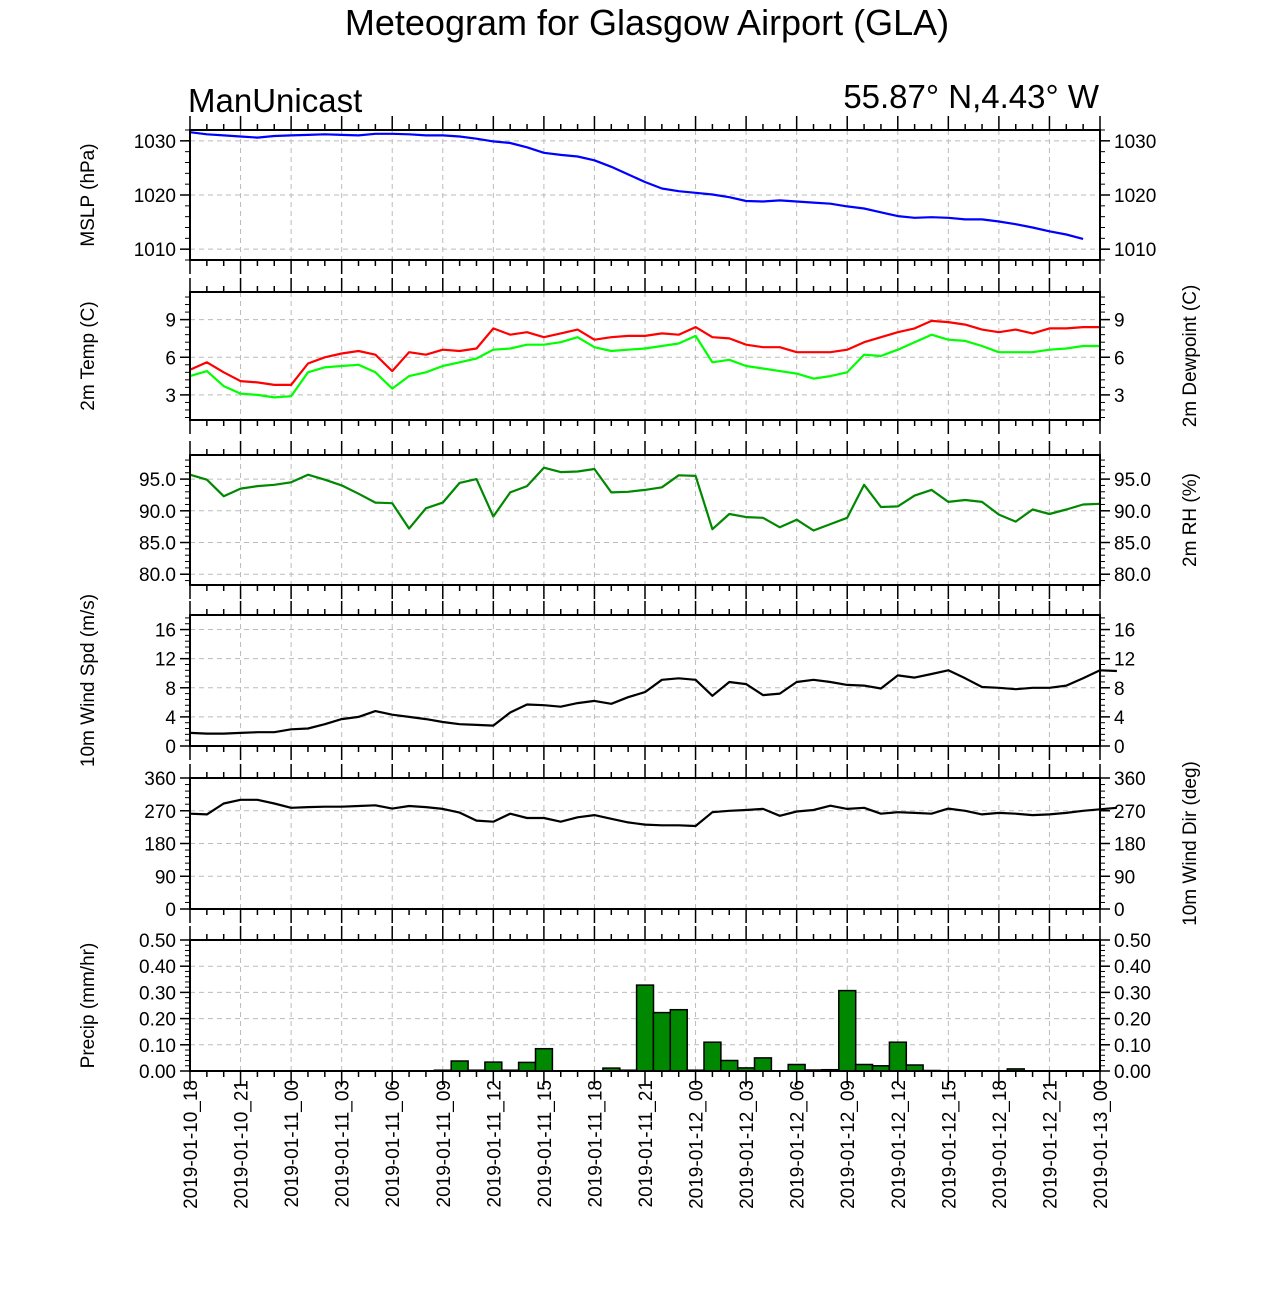 The width and height of the screenshot is (1275, 1299). Describe the element at coordinates (1135, 250) in the screenshot. I see `y-tick-label-right: 1010` at that location.